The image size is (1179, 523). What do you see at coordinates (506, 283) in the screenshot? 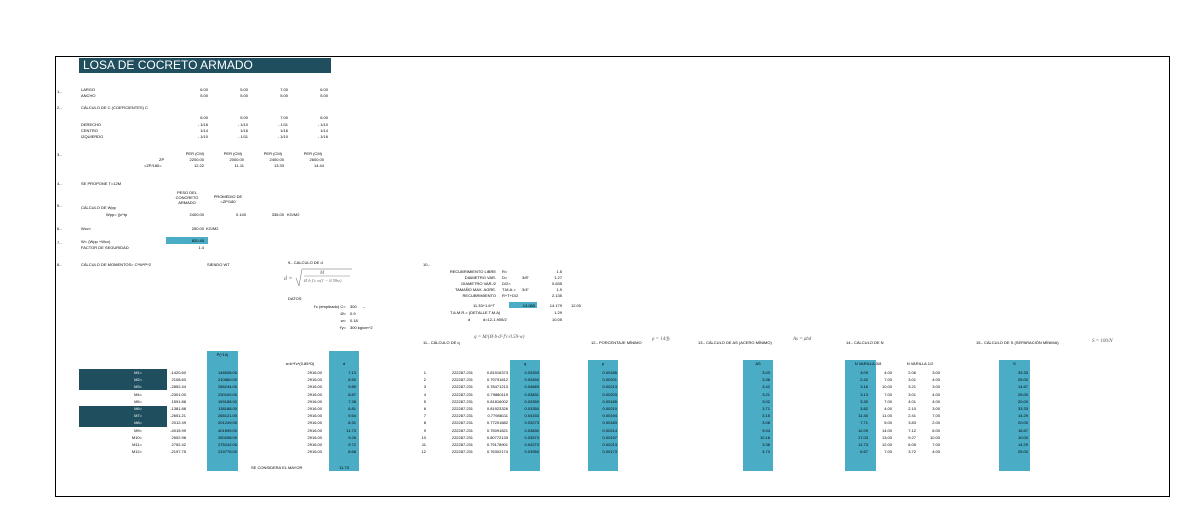
I see `s10-eq: D/2=` at bounding box center [506, 283].